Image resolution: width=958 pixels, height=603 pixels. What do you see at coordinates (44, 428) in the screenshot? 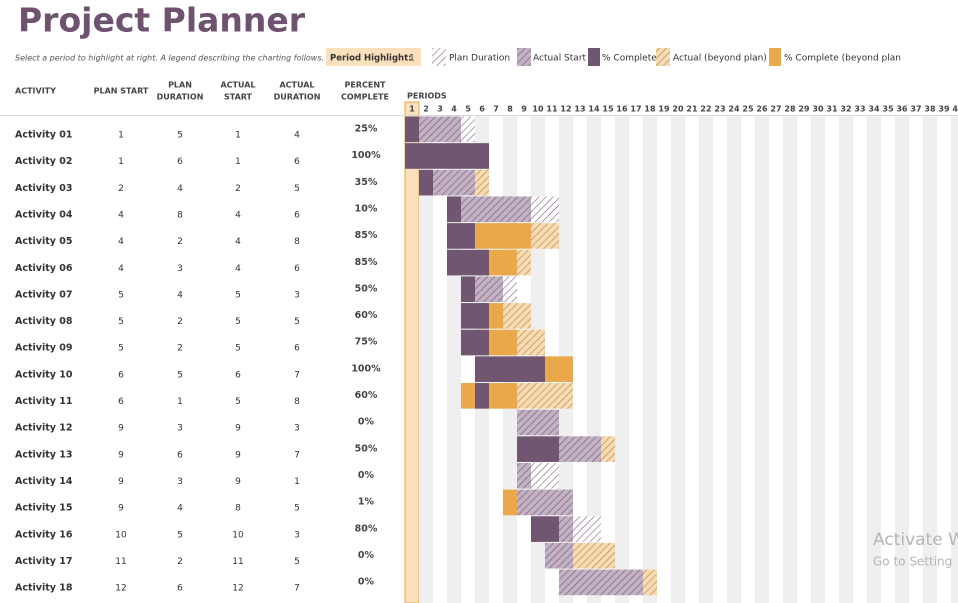
I see `activity-name: Activity 12` at bounding box center [44, 428].